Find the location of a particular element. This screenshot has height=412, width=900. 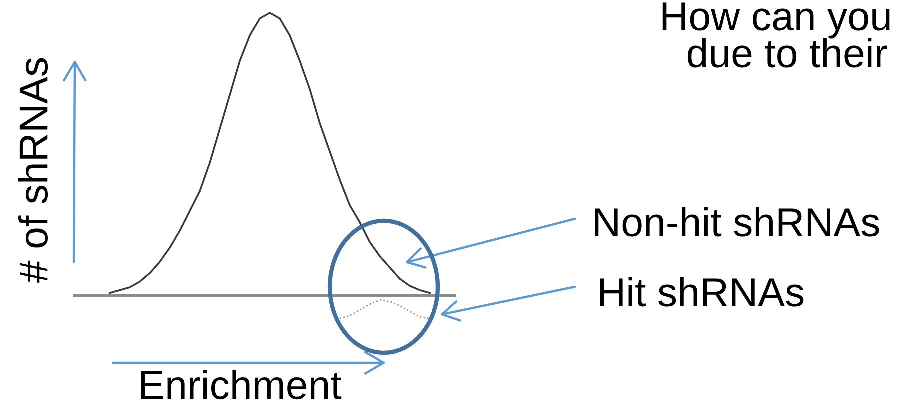

text: due to their is located at coordinates (788, 53).